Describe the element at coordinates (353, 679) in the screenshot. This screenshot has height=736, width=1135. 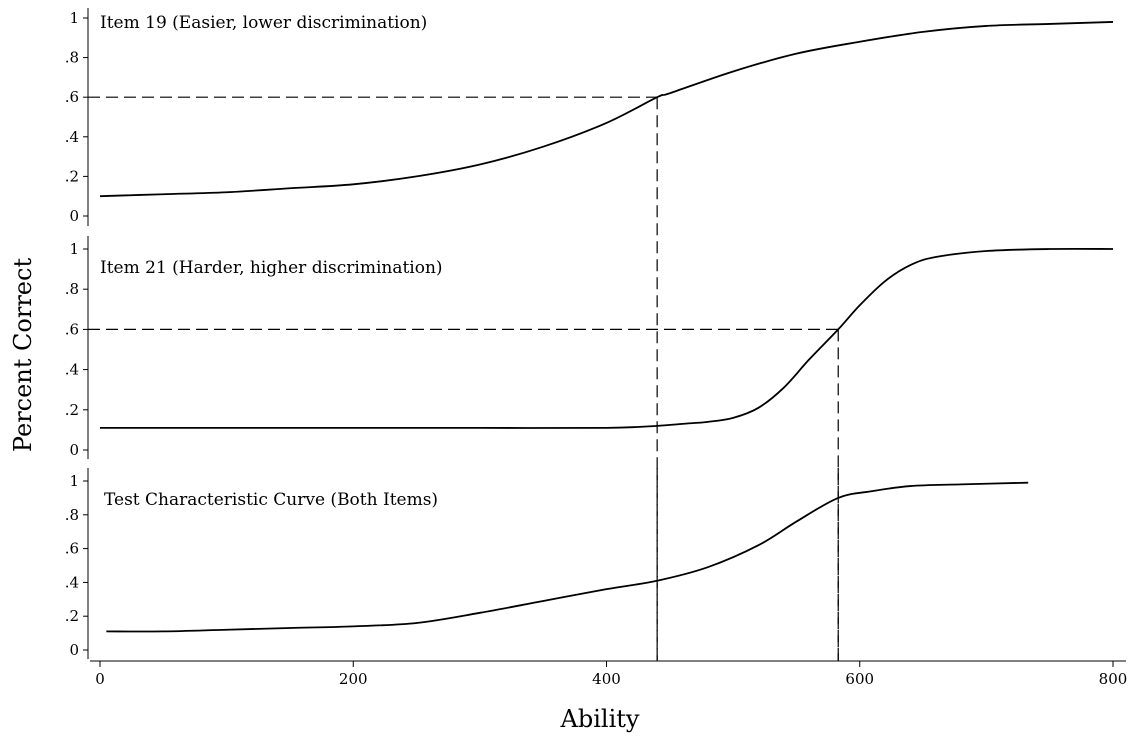
I see `x-tick-label: 200` at that location.